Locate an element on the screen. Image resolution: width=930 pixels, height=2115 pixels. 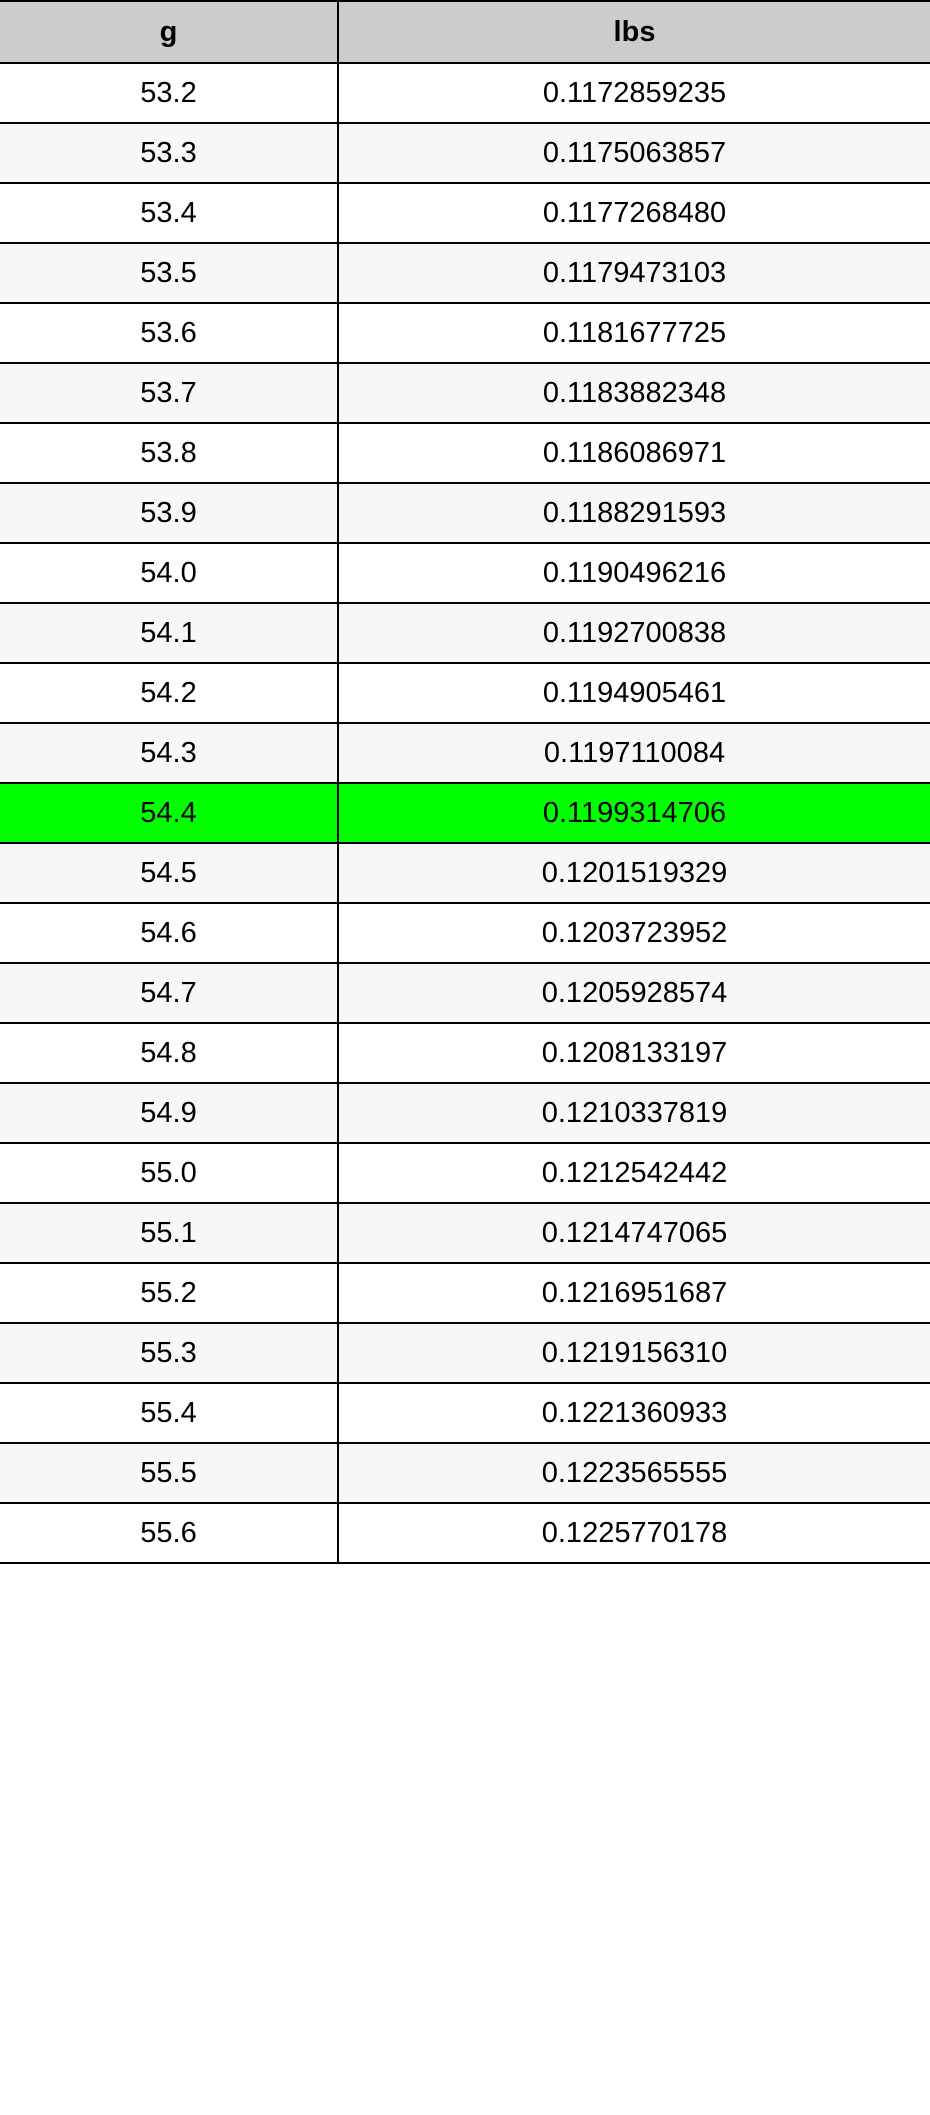
table-row: 54.7 0.1205928574 is located at coordinates (465, 993).